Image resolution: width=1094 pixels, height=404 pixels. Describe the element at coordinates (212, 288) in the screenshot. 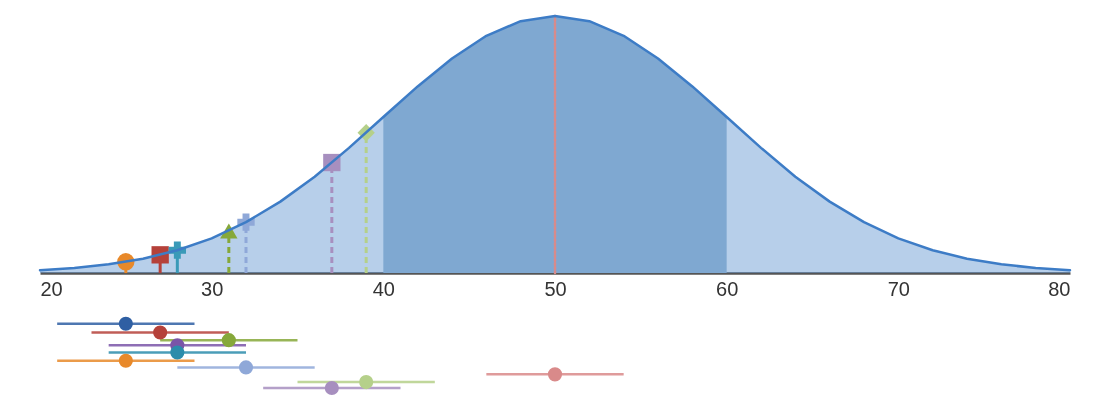

I see `x-tick-label: 30` at that location.